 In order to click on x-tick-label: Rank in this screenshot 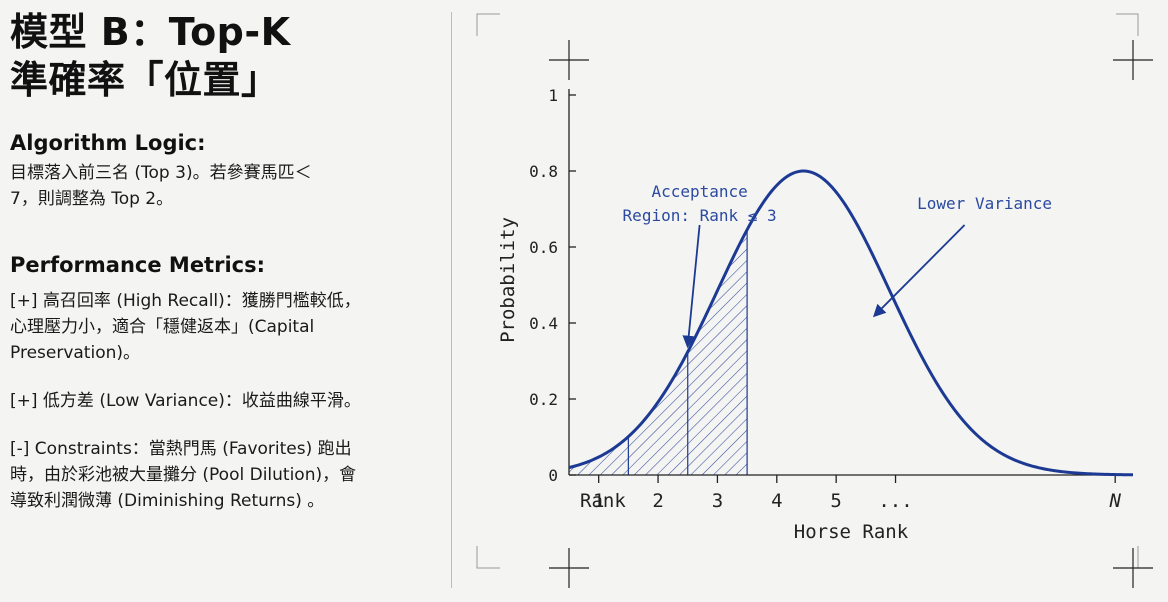, I will do `click(603, 501)`.